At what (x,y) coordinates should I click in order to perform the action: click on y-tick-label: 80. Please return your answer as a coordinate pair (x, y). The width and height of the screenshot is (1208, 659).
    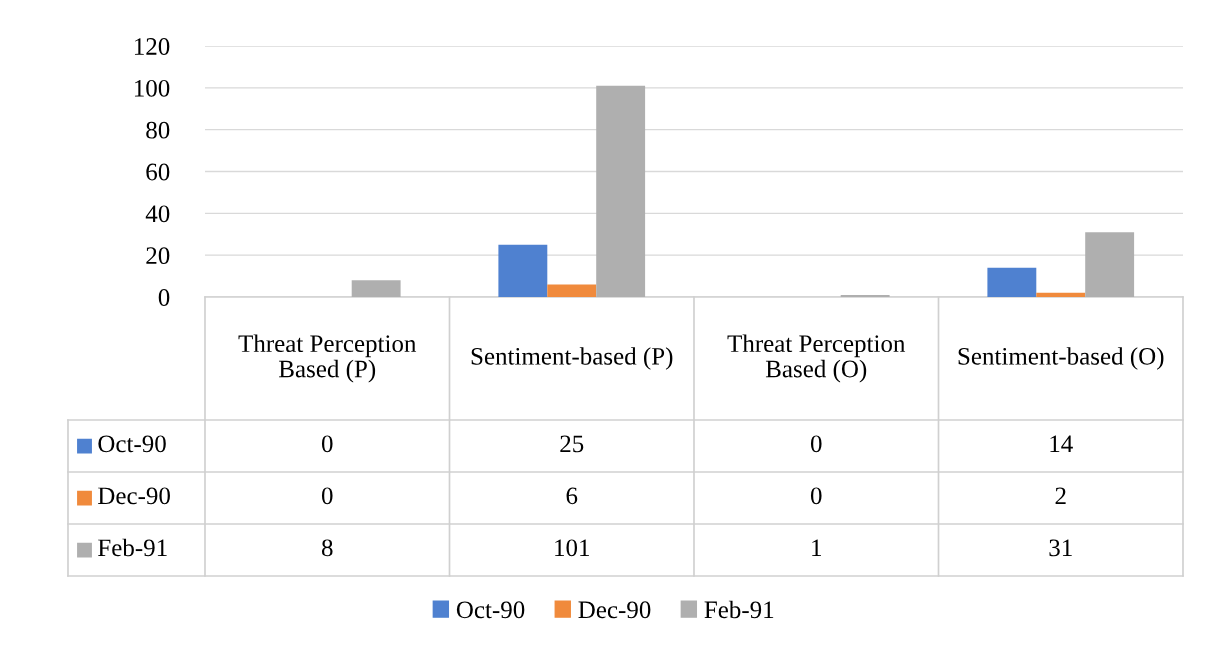
    Looking at the image, I should click on (158, 130).